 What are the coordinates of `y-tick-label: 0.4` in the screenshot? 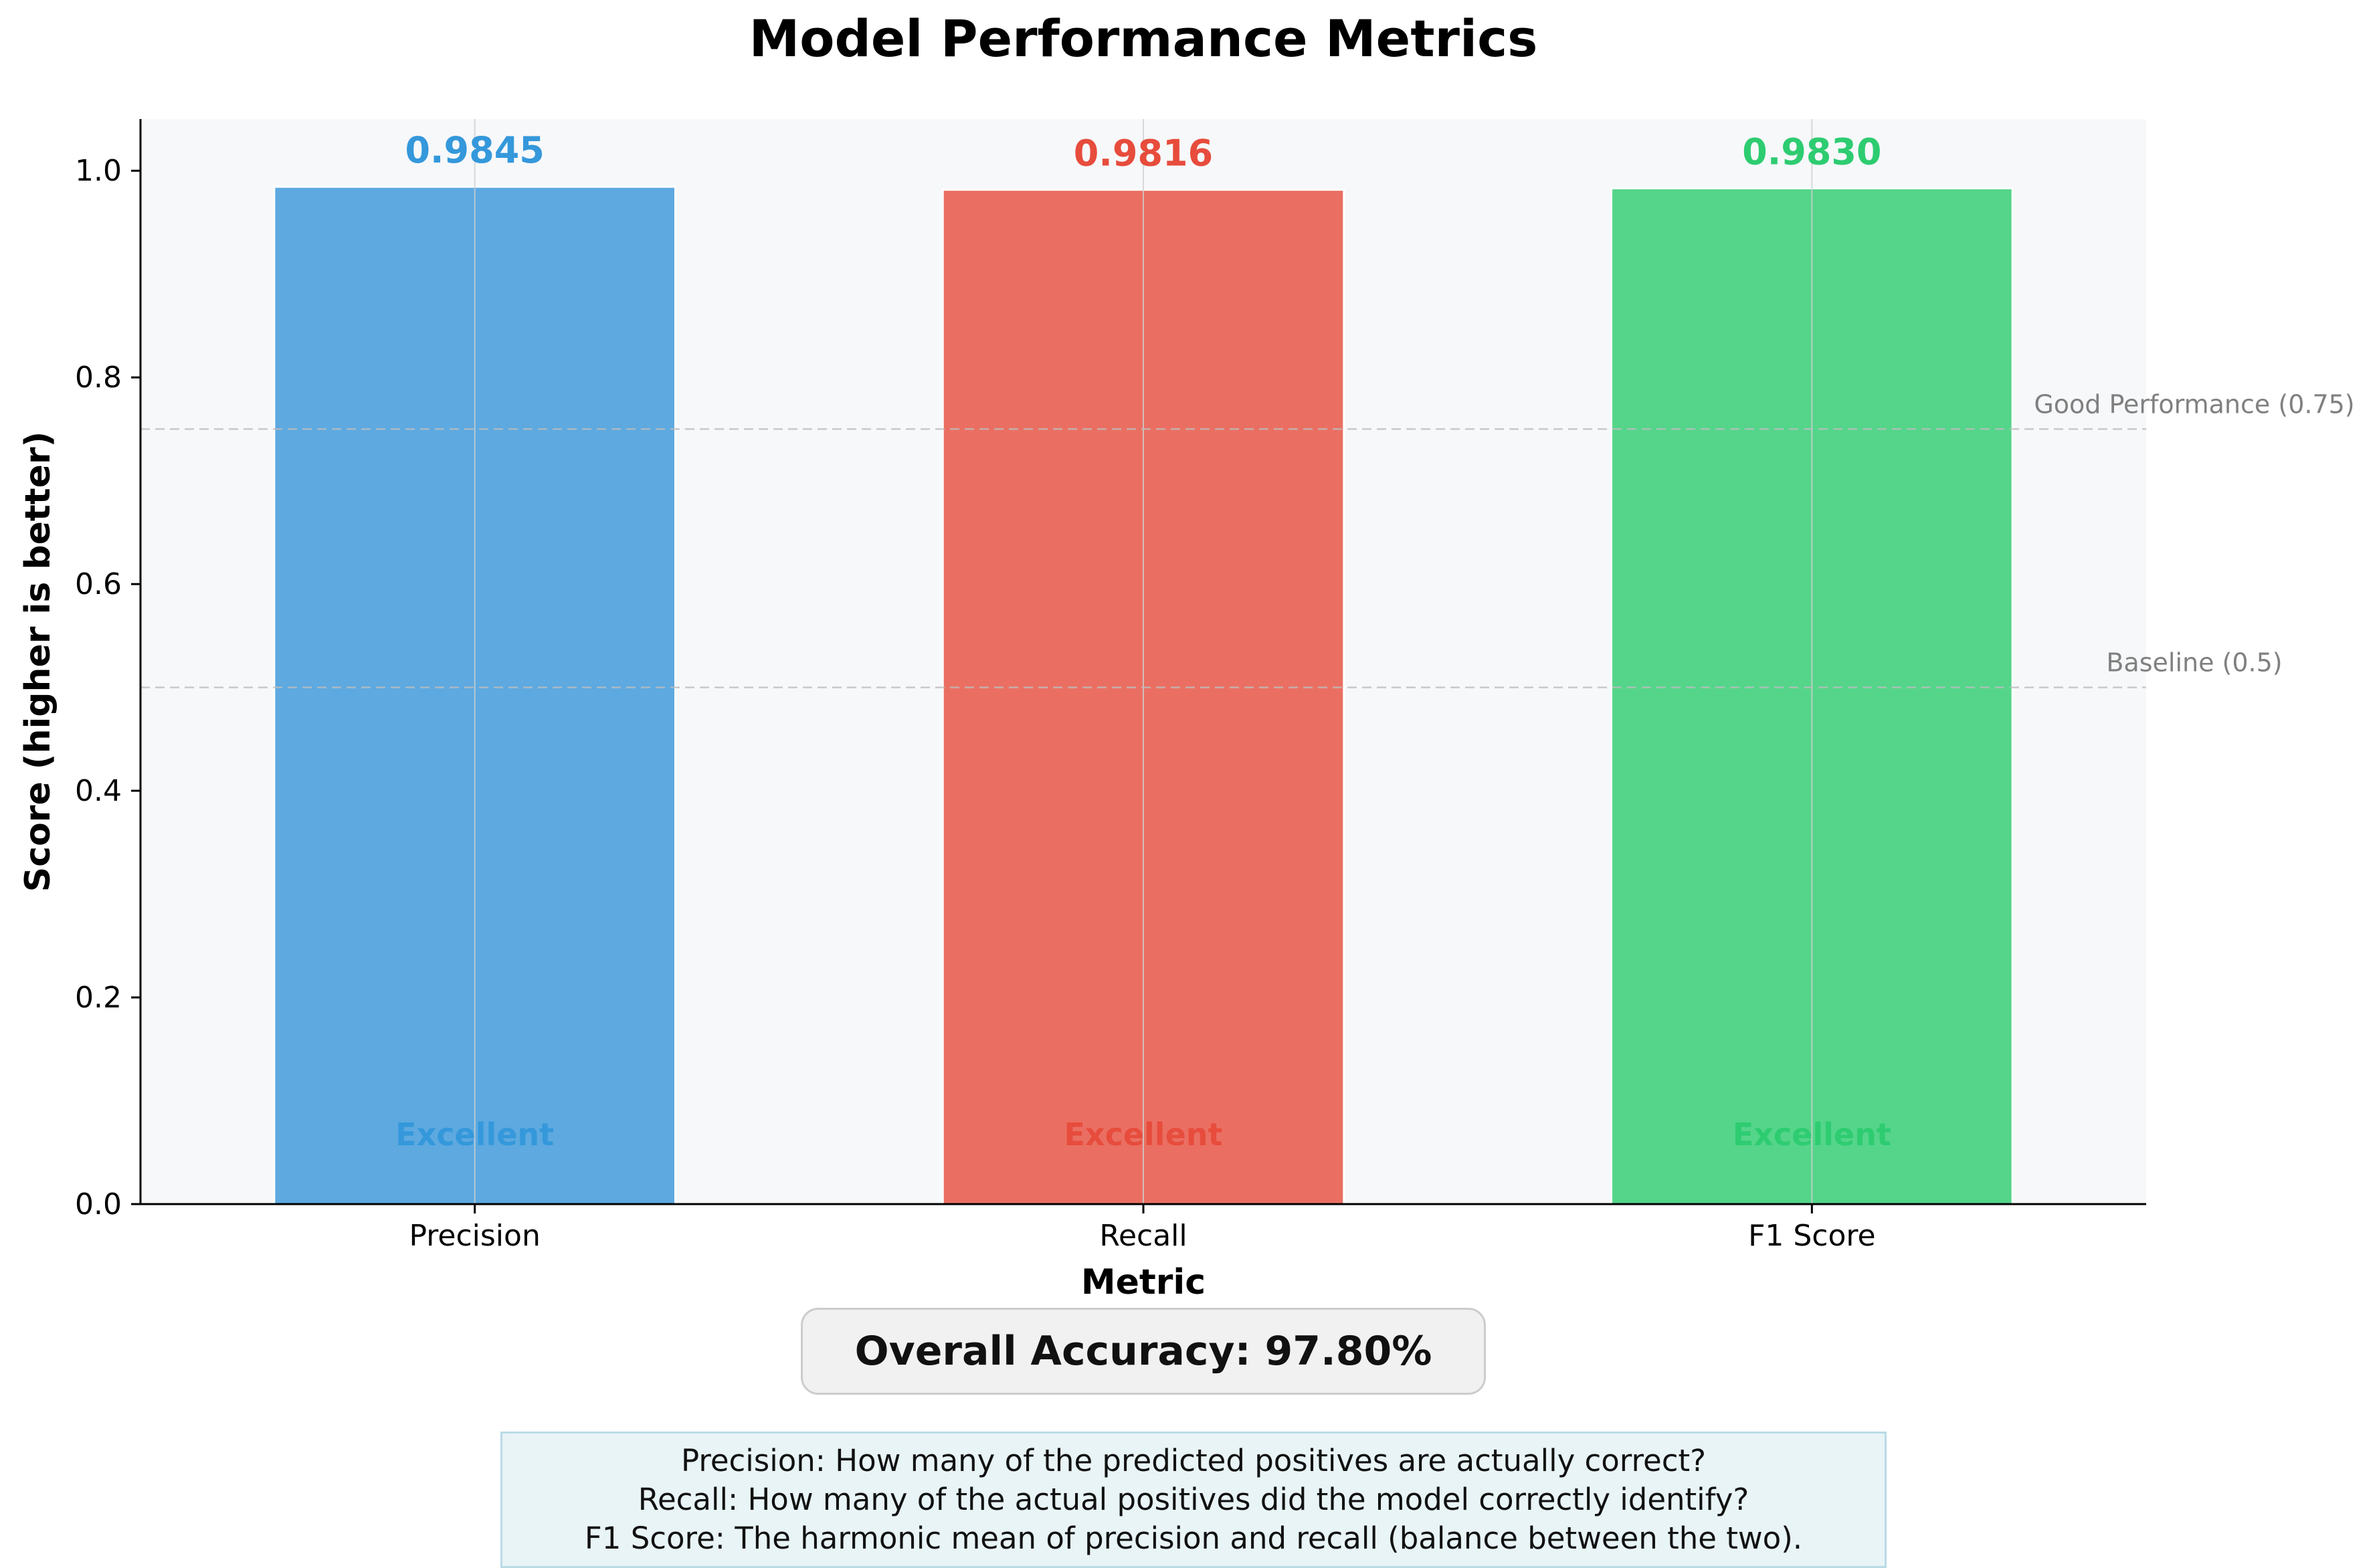 It's located at (99, 791).